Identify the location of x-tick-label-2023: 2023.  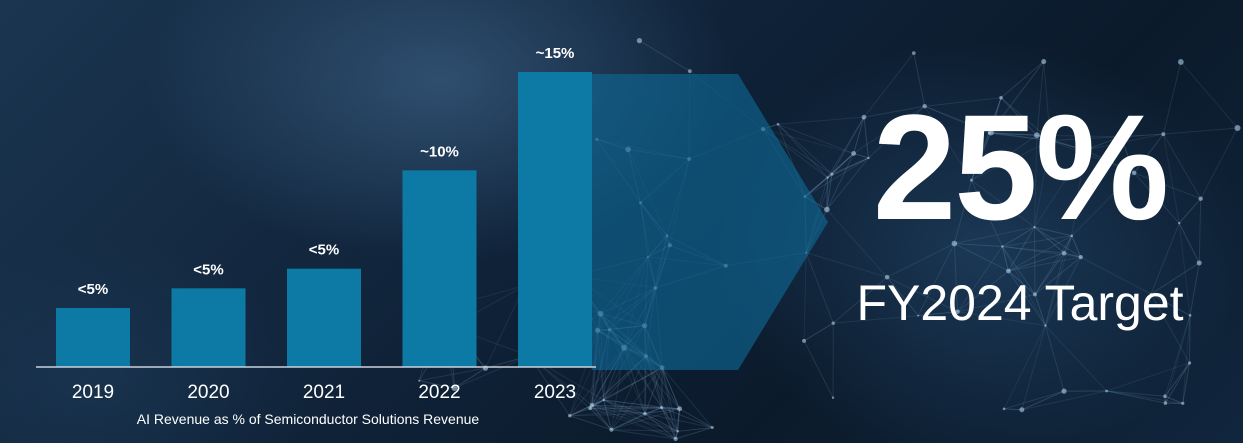
(555, 392).